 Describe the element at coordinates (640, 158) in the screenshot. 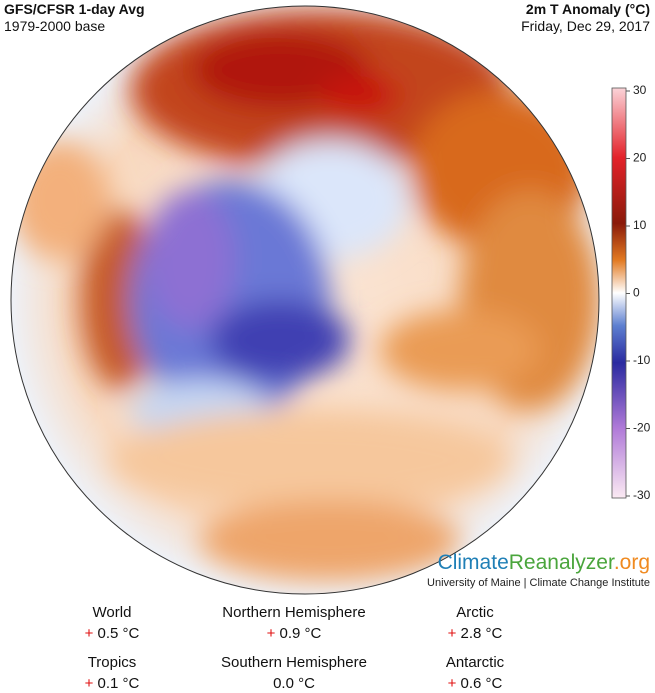

I see `colorbar-label: 20` at that location.